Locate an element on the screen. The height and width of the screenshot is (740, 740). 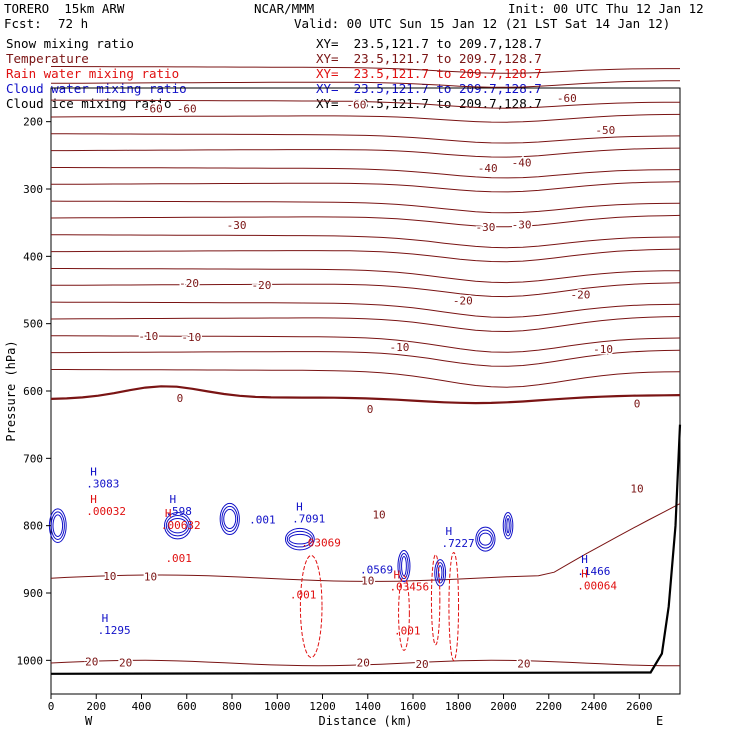
isotherm-20c-line is located at coordinates (365, 663).